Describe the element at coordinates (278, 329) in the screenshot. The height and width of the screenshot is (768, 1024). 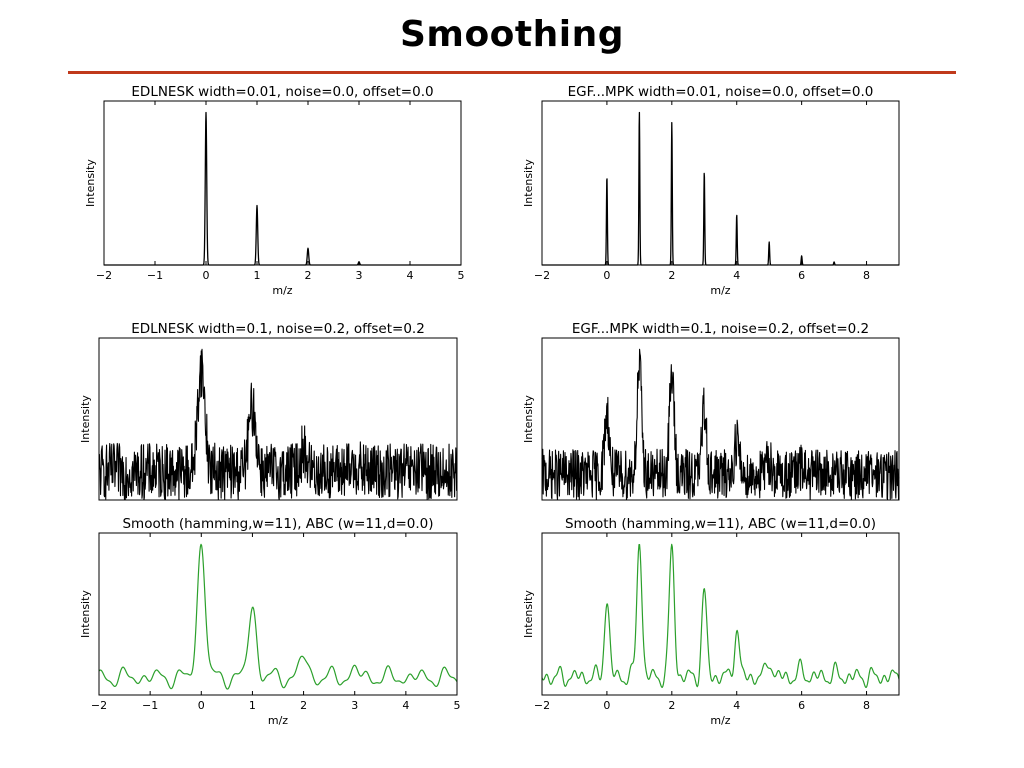
I see `chart-title: EDLNESK width=0.1, noise=0.2, offset=0.2` at that location.